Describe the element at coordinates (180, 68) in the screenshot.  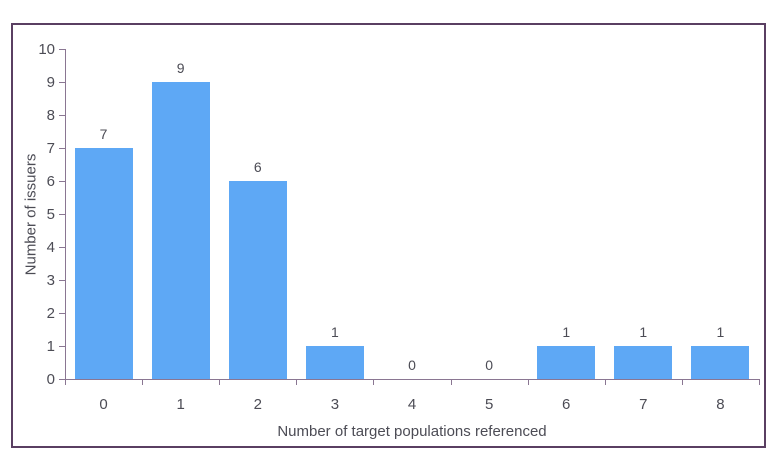
I see `bar-value-label: 9` at that location.